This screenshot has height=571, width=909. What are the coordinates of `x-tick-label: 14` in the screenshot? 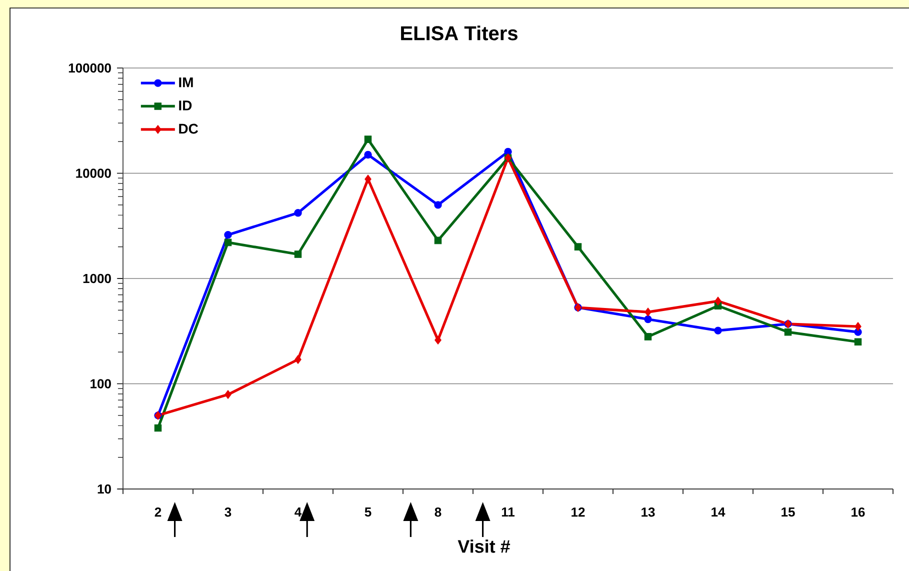 It's located at (719, 512).